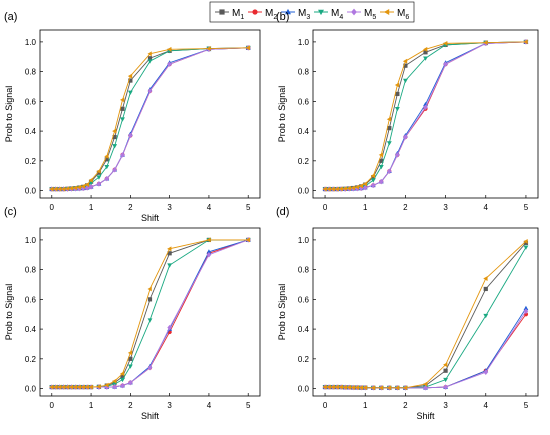 This screenshot has height=435, width=550. What do you see at coordinates (10, 17) in the screenshot?
I see `panel-label: (a)` at bounding box center [10, 17].